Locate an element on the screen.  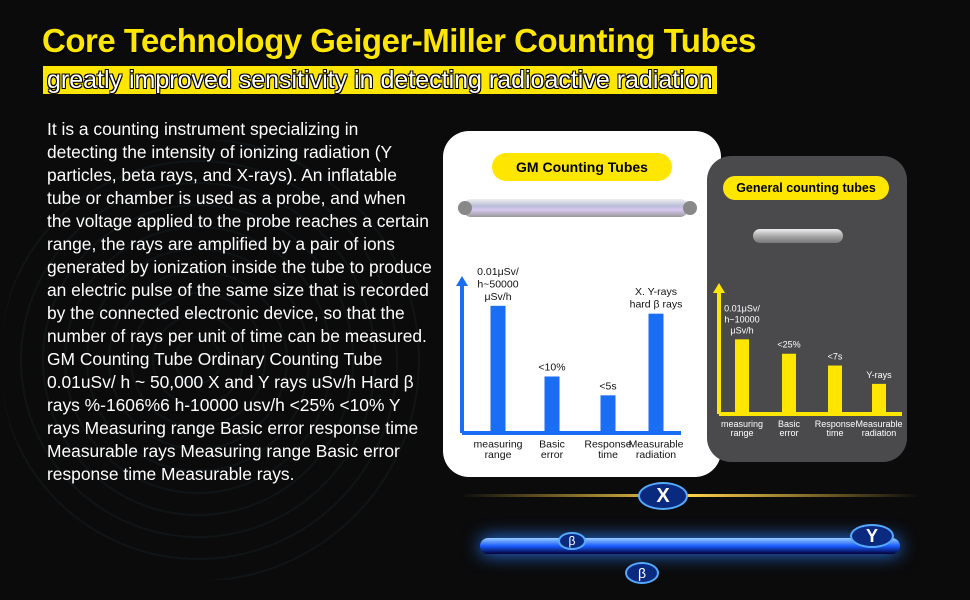
data-label: hard β rays is located at coordinates (656, 305).